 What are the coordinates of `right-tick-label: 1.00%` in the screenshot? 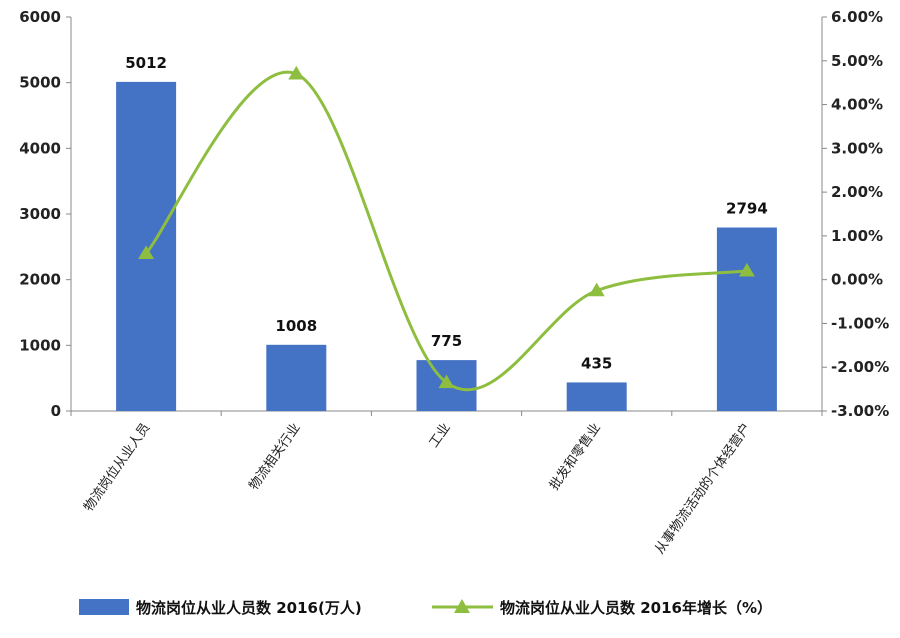 It's located at (857, 236).